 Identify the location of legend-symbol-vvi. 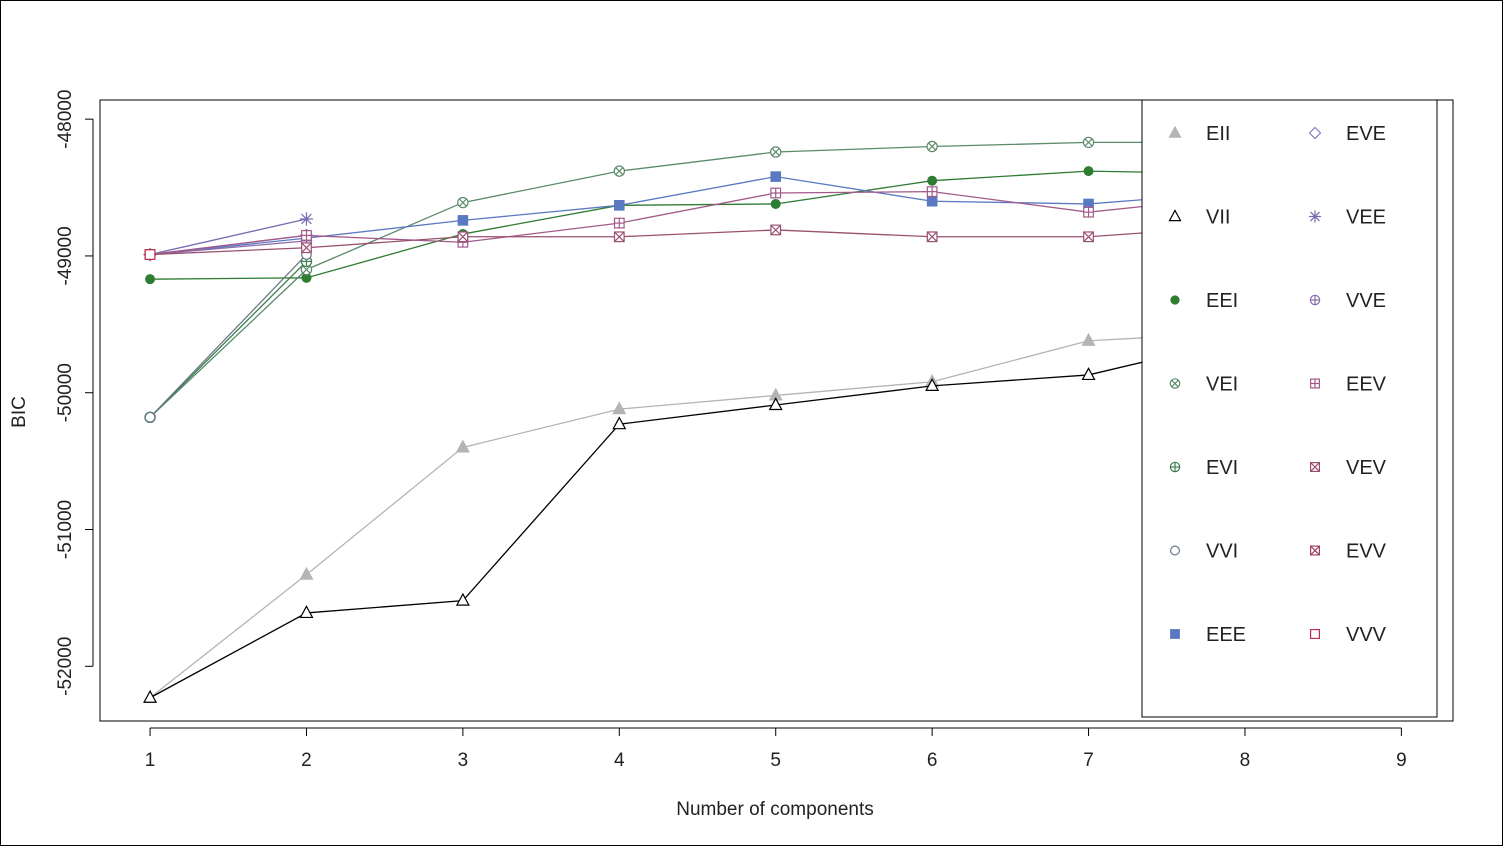
(1174, 550).